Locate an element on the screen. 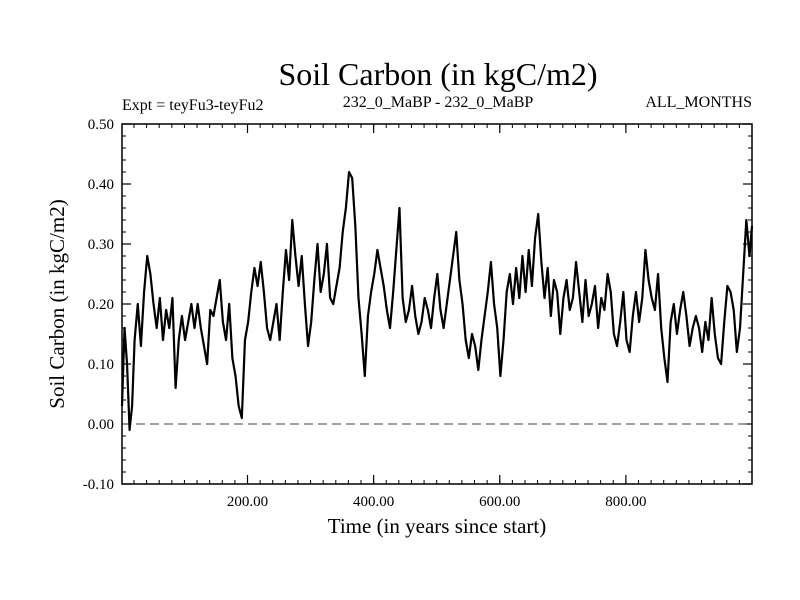 The image size is (800, 600). y-tick-label: -0.10 is located at coordinates (98, 485).